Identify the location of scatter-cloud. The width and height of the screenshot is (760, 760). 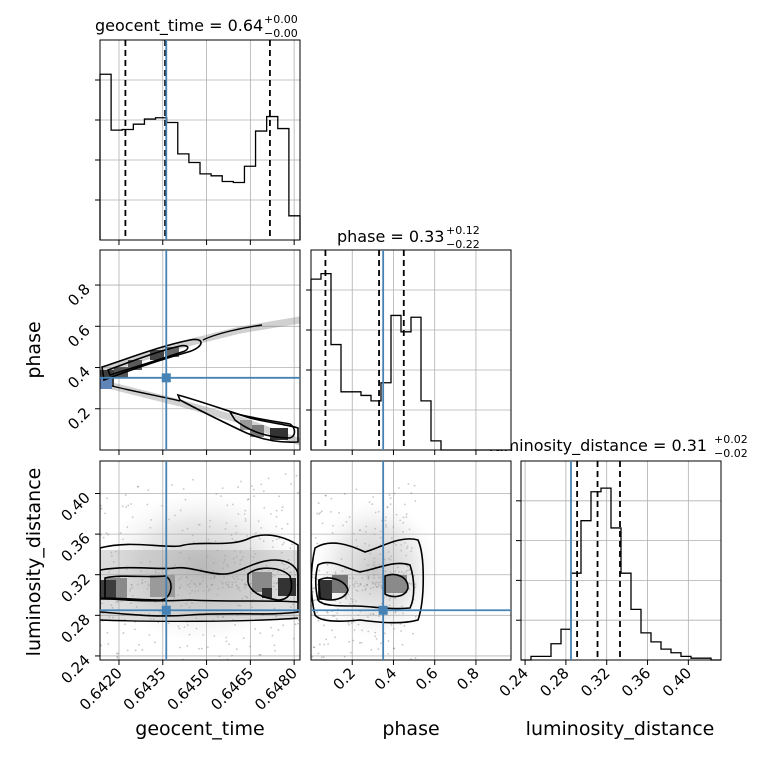
(375, 570).